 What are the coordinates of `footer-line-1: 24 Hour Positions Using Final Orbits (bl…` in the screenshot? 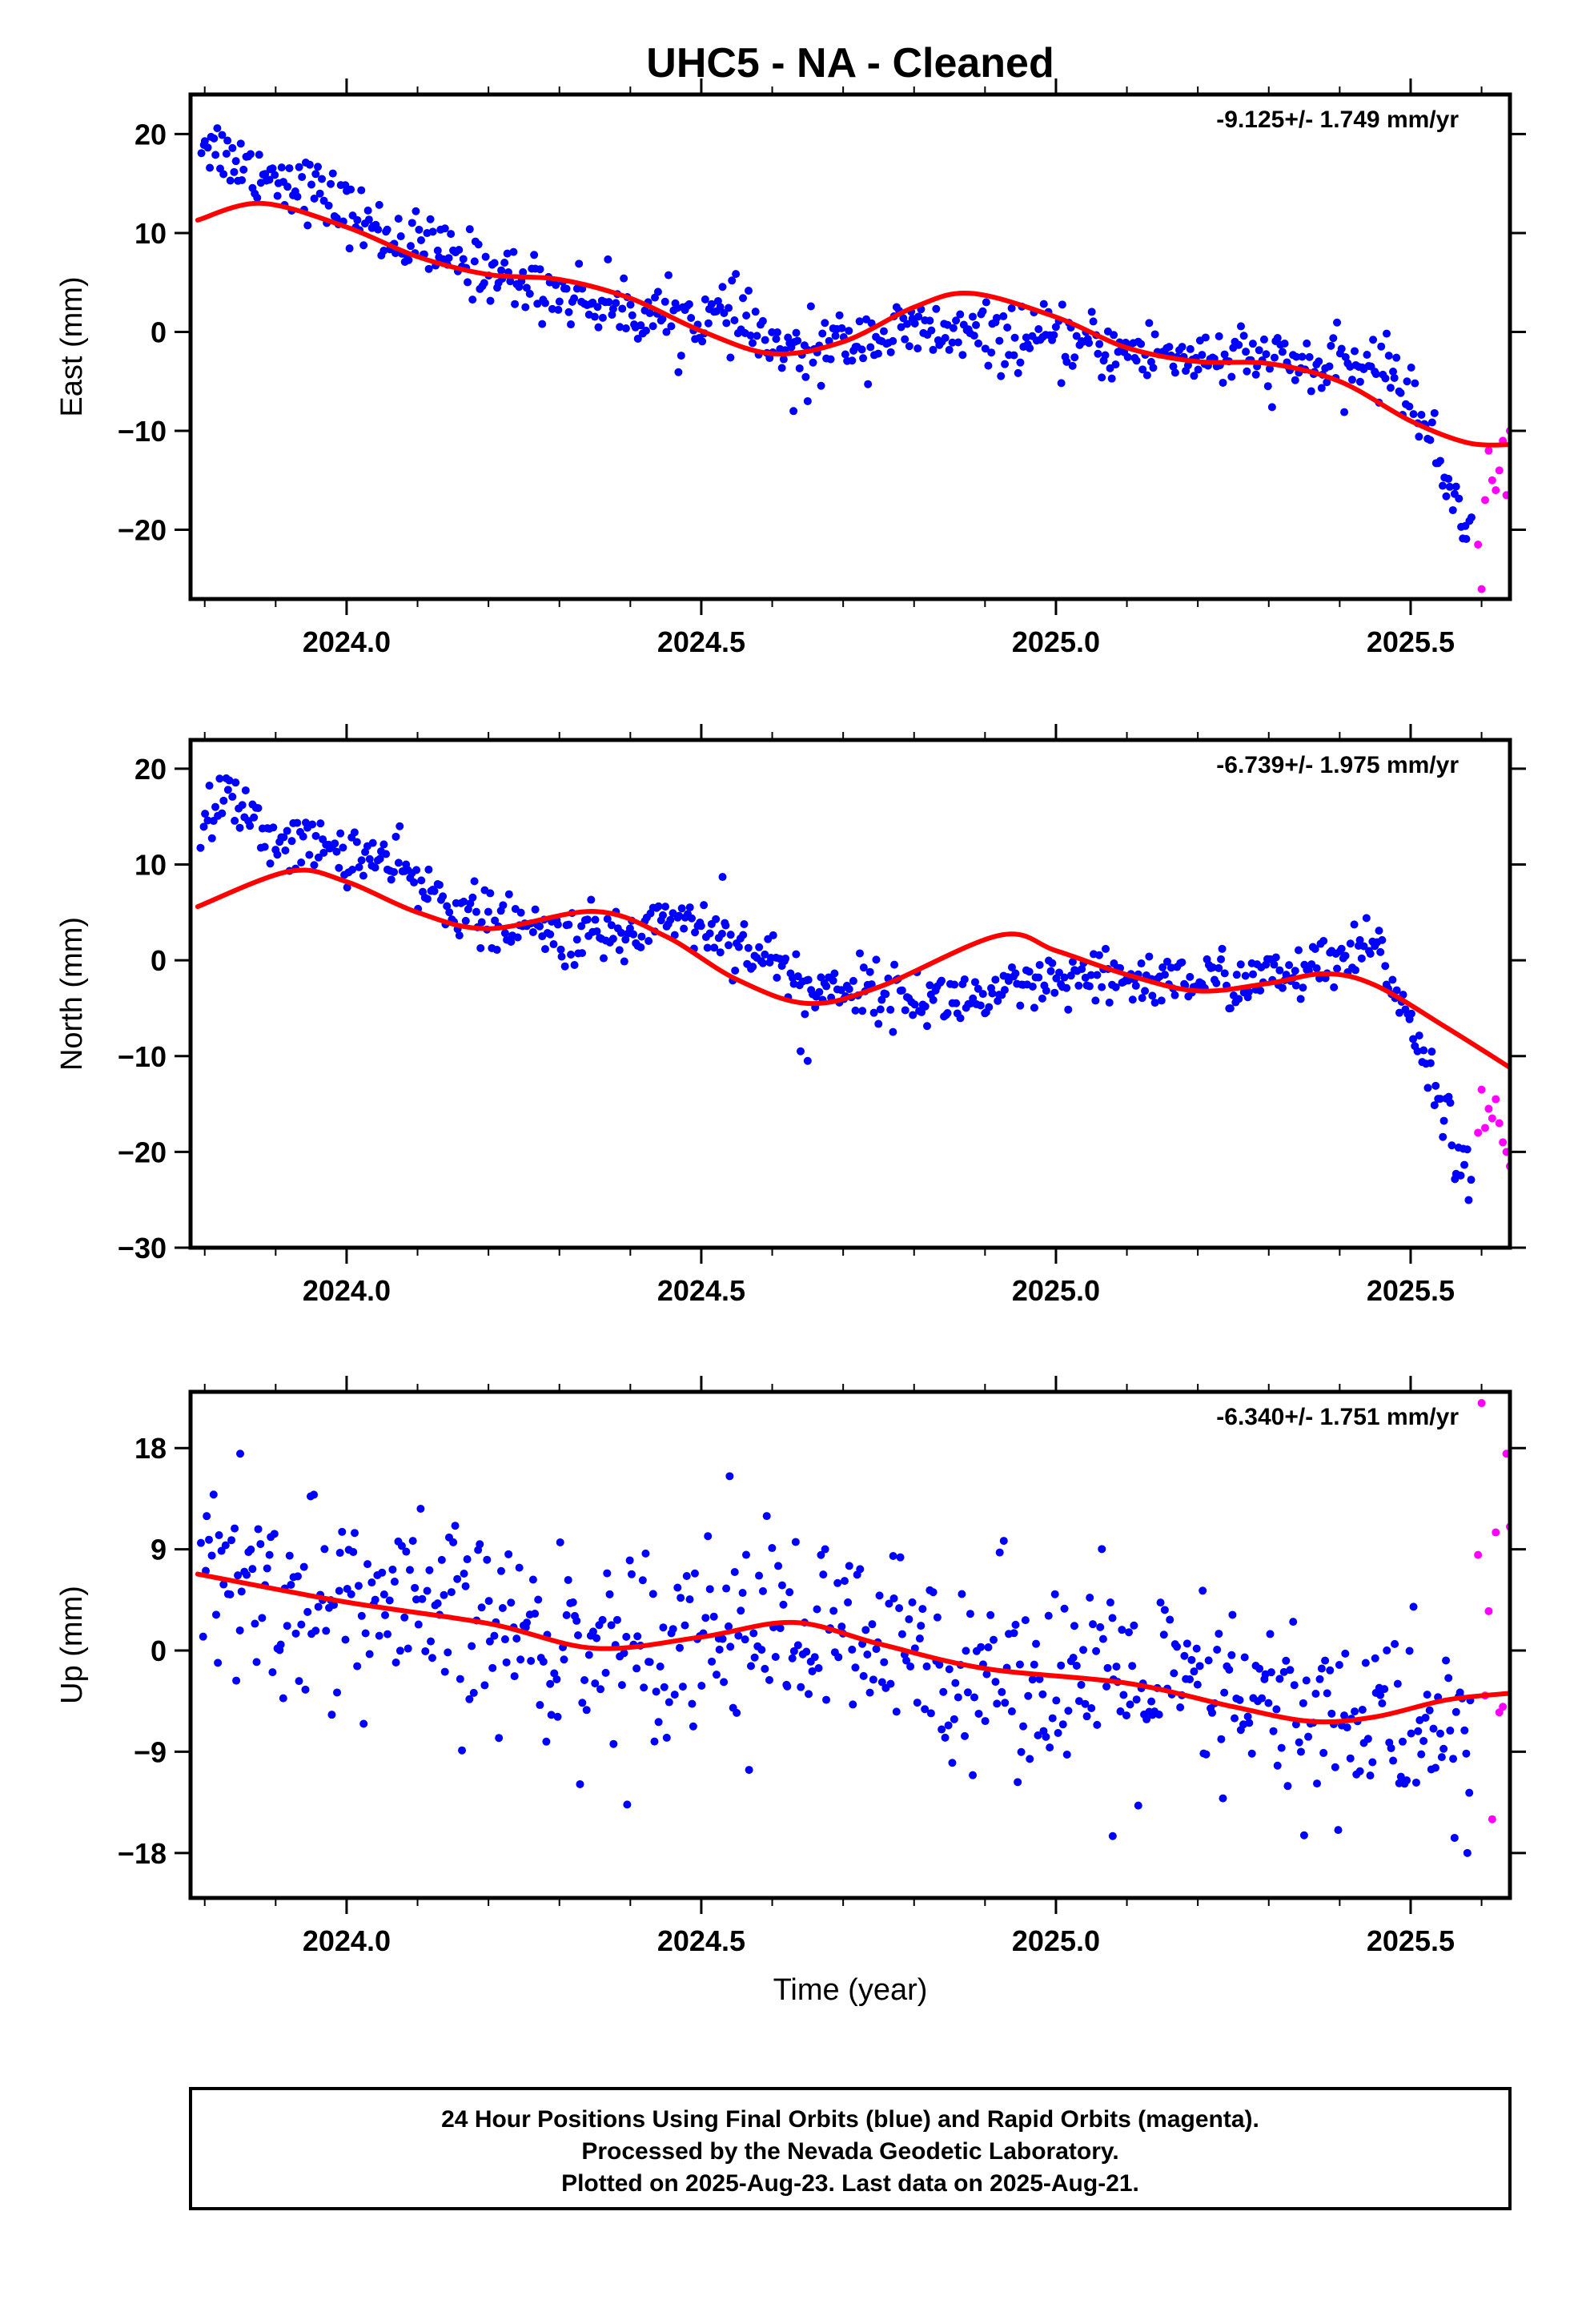 It's located at (850, 2119).